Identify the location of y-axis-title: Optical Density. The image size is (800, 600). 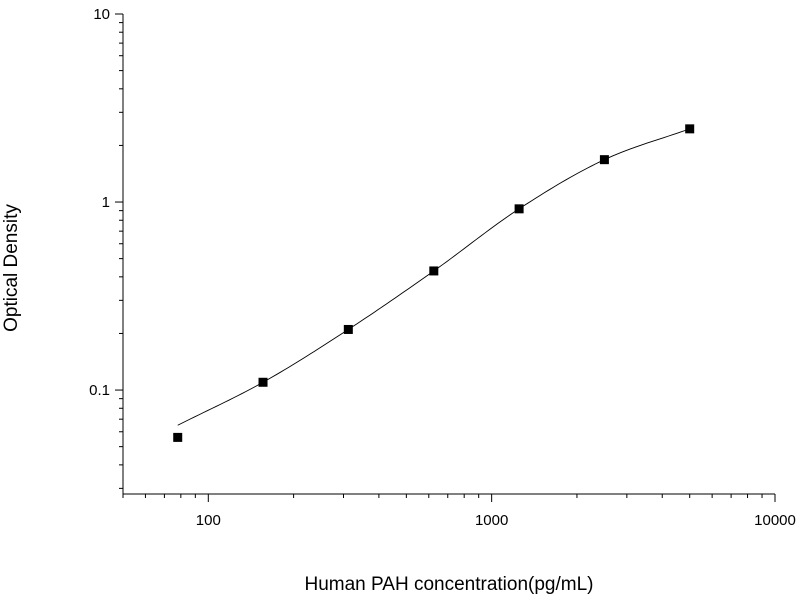
(11, 268).